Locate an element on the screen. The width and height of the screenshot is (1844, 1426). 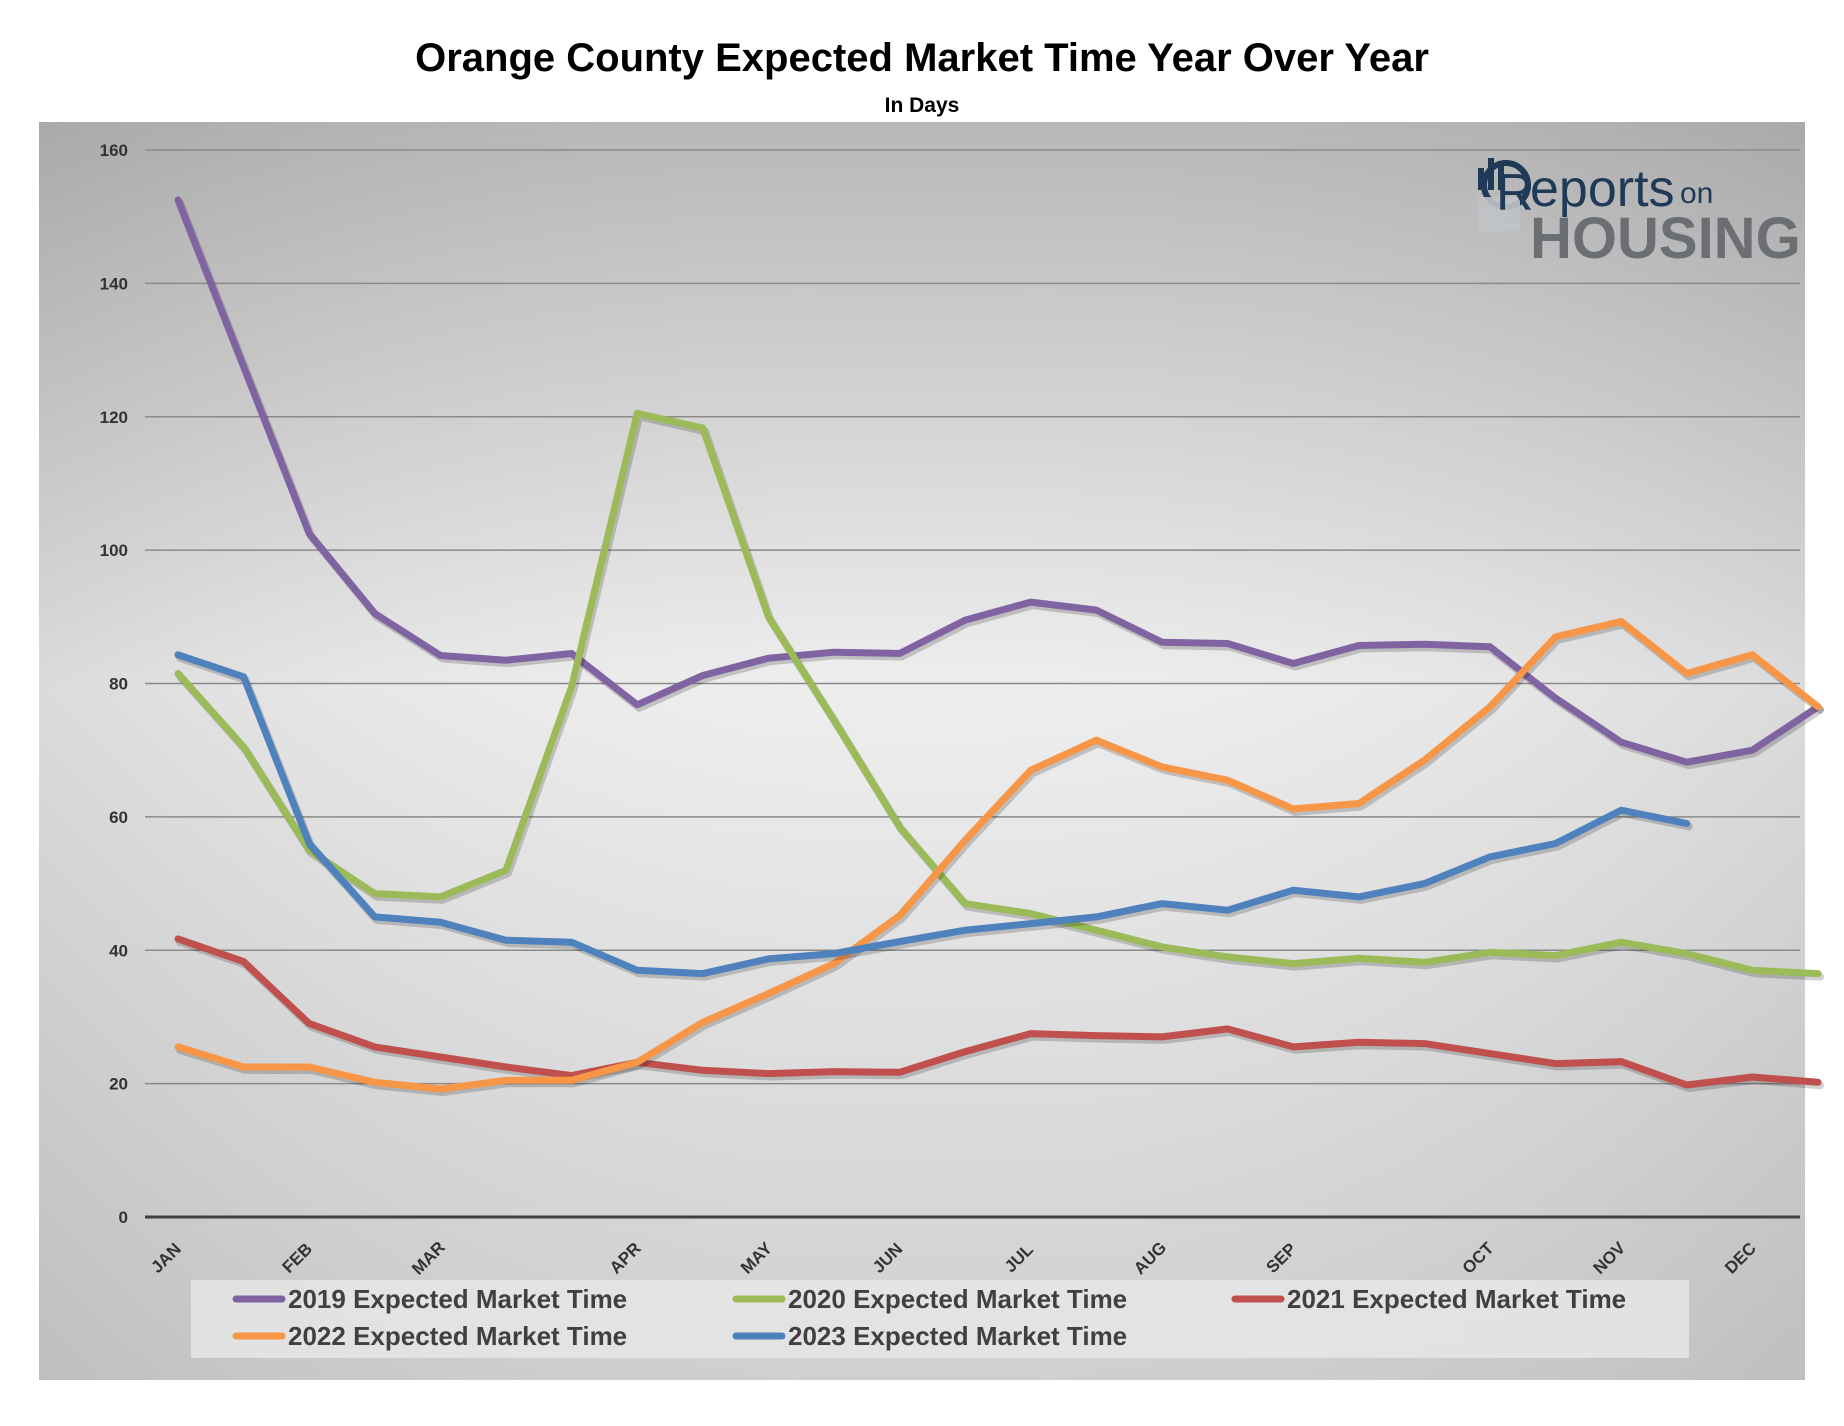
logo-reports: eports is located at coordinates (1602, 189).